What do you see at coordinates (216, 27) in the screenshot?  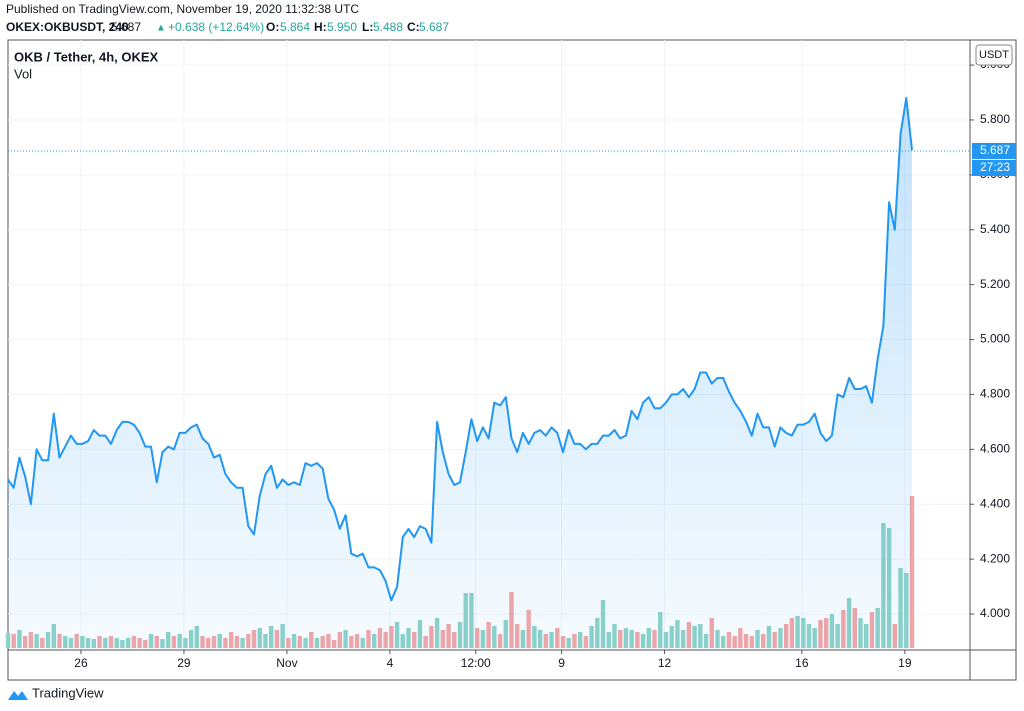 I see `change: +0.638 (+12.64%)` at bounding box center [216, 27].